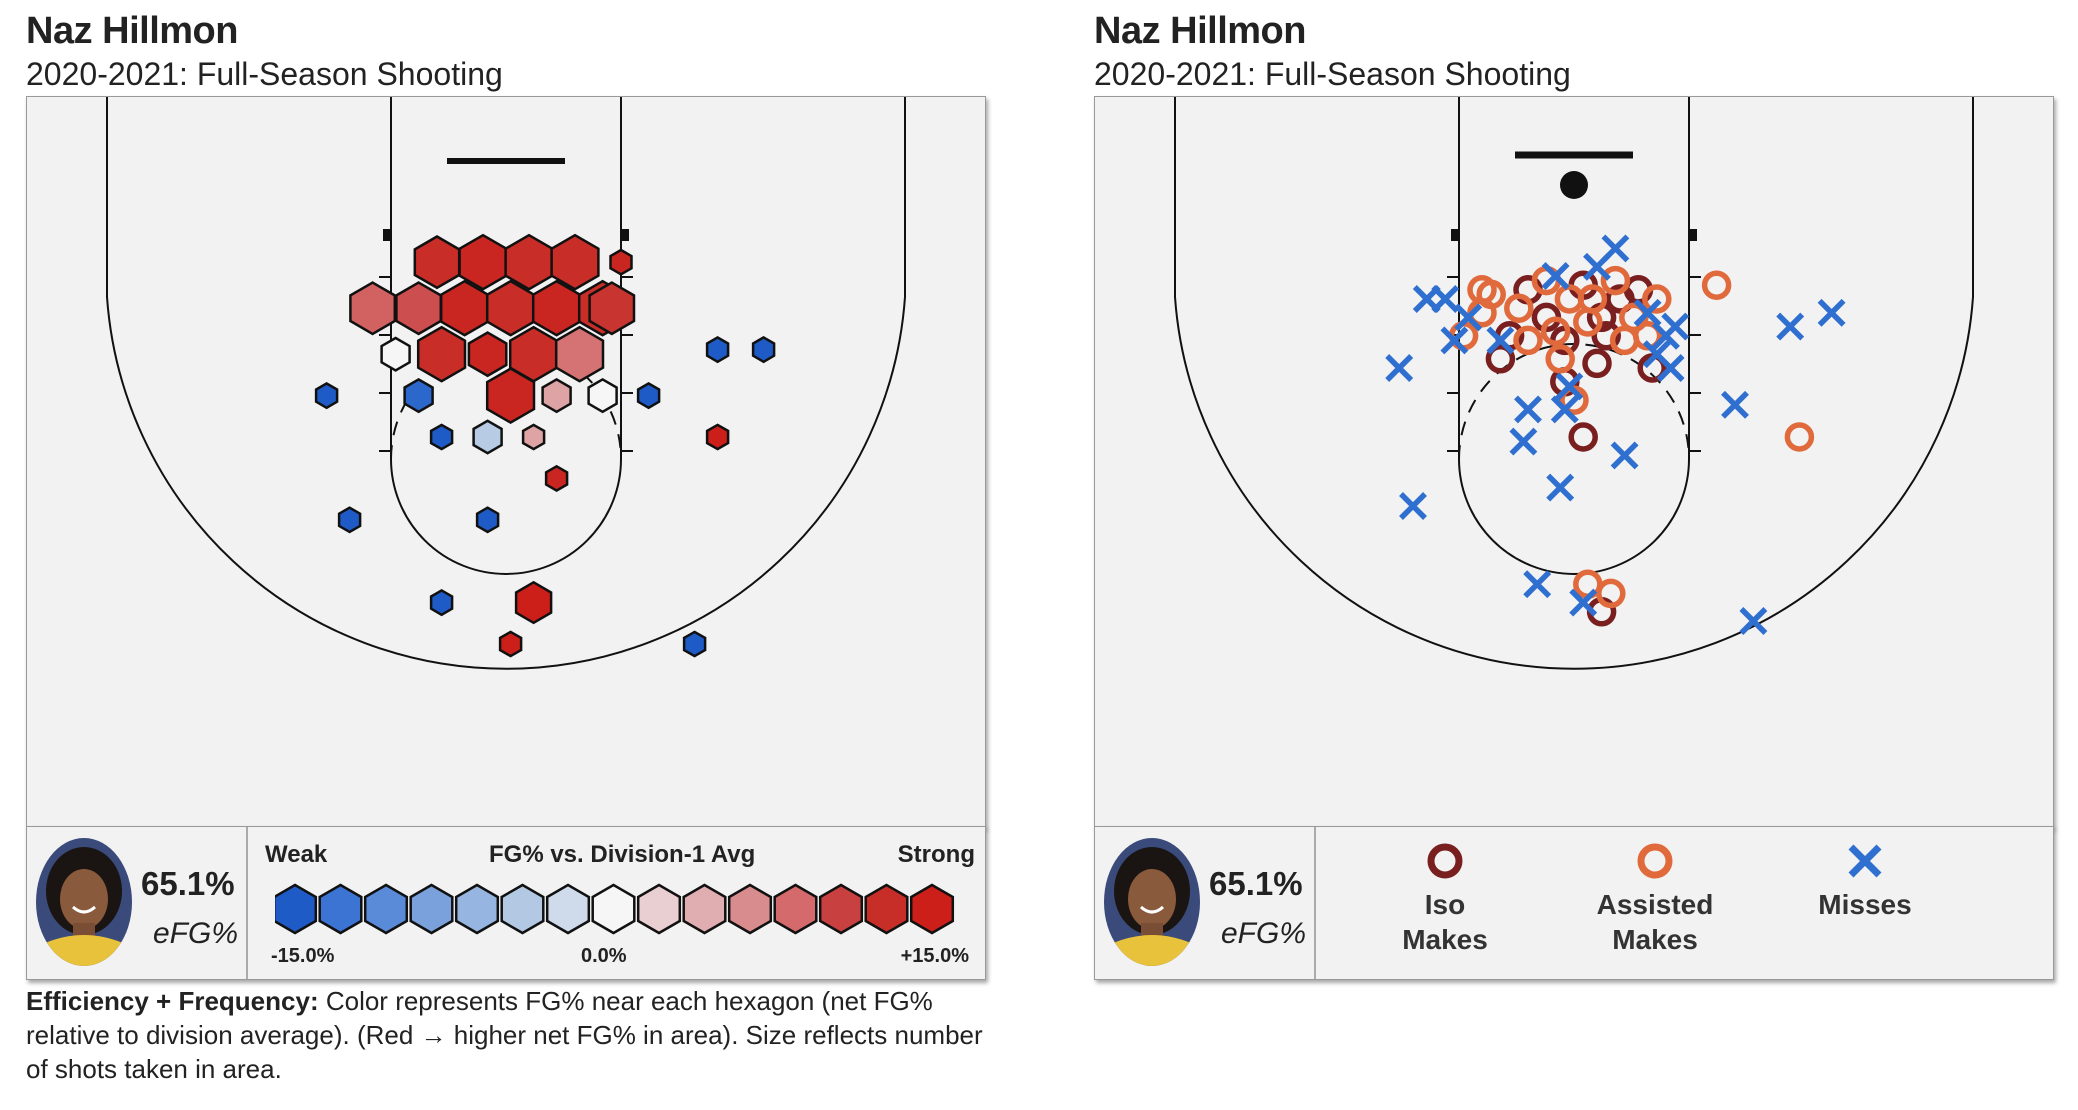  What do you see at coordinates (1445, 904) in the screenshot?
I see `legend-iso-line1: Iso` at bounding box center [1445, 904].